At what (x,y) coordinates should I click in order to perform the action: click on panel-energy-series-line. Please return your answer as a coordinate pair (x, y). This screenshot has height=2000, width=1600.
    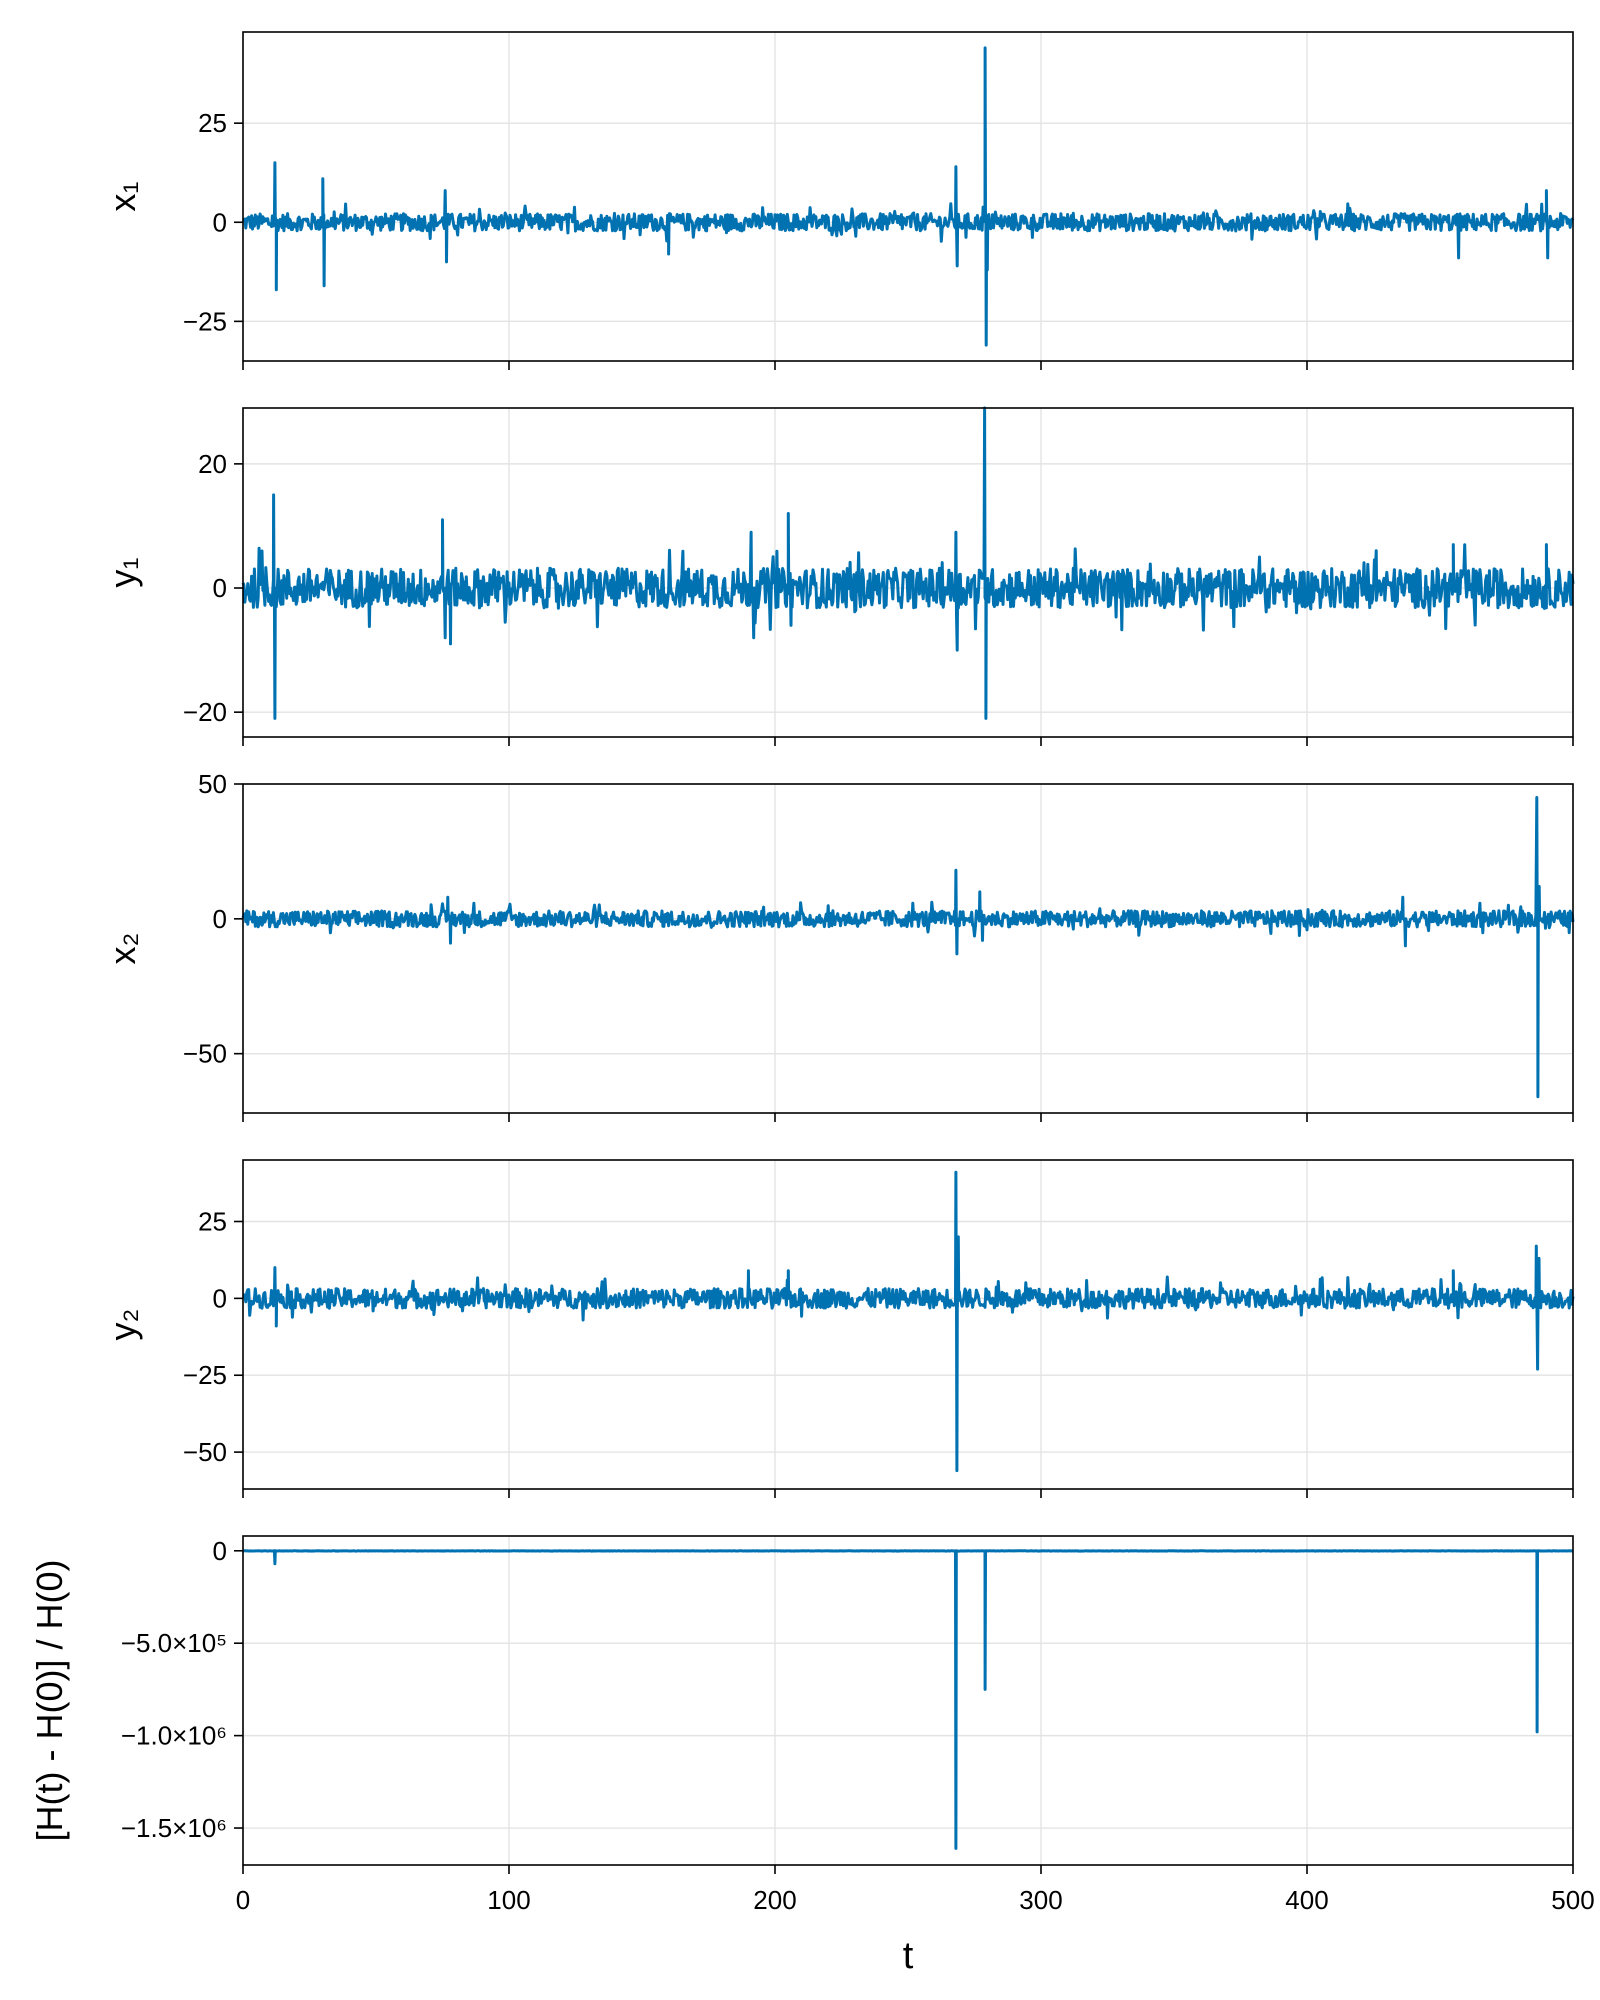
    Looking at the image, I should click on (908, 1699).